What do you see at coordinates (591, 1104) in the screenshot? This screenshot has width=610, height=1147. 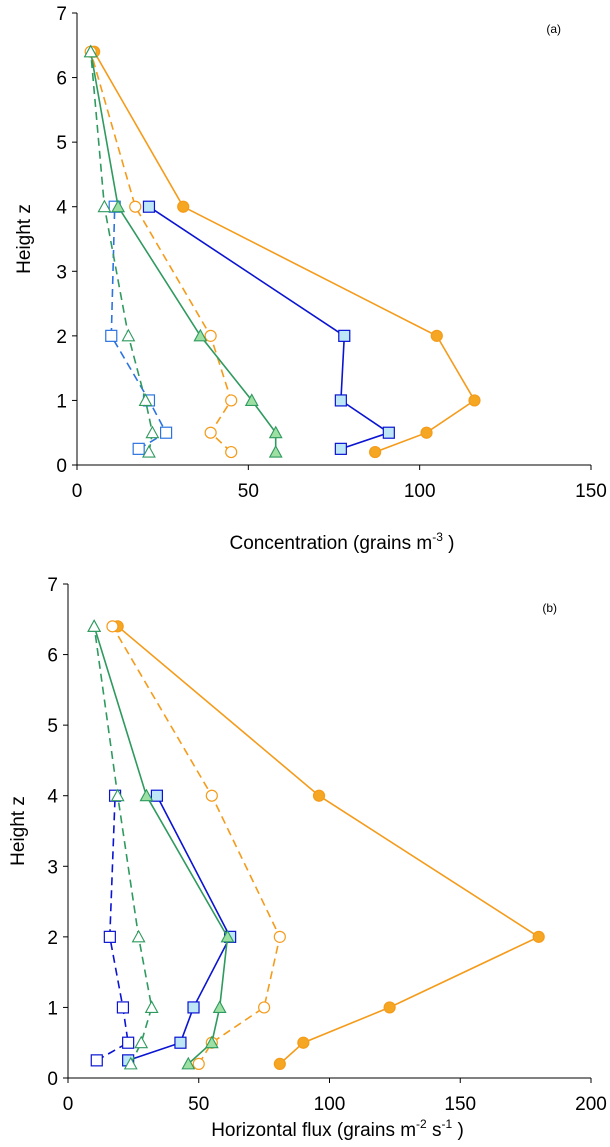 I see `x-tick-label: 200` at bounding box center [591, 1104].